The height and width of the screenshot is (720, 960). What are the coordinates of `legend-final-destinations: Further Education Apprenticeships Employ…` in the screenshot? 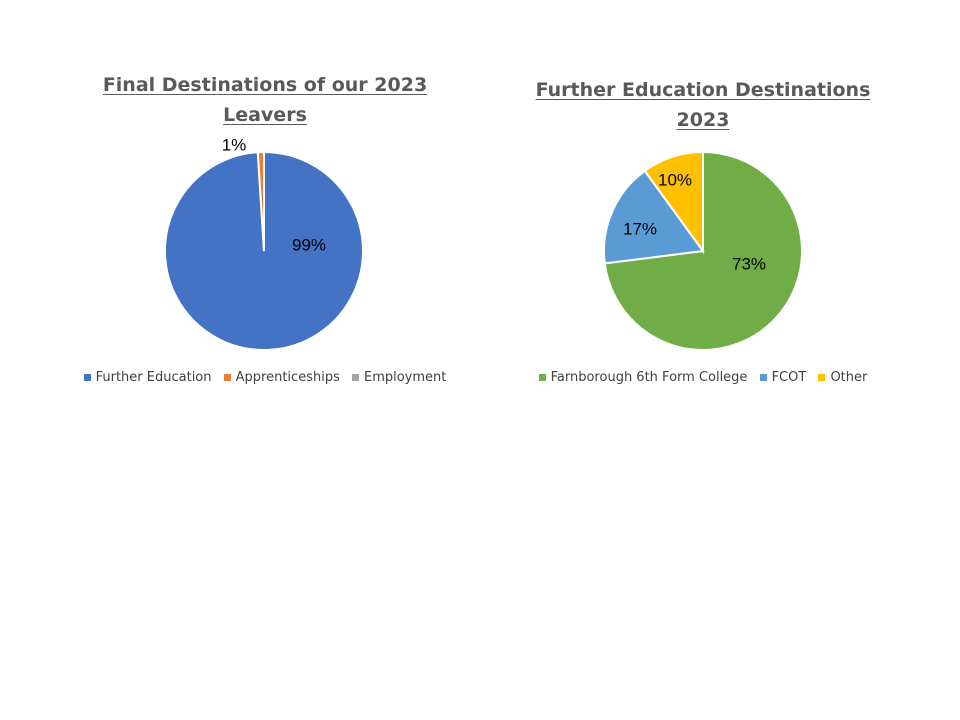 It's located at (265, 377).